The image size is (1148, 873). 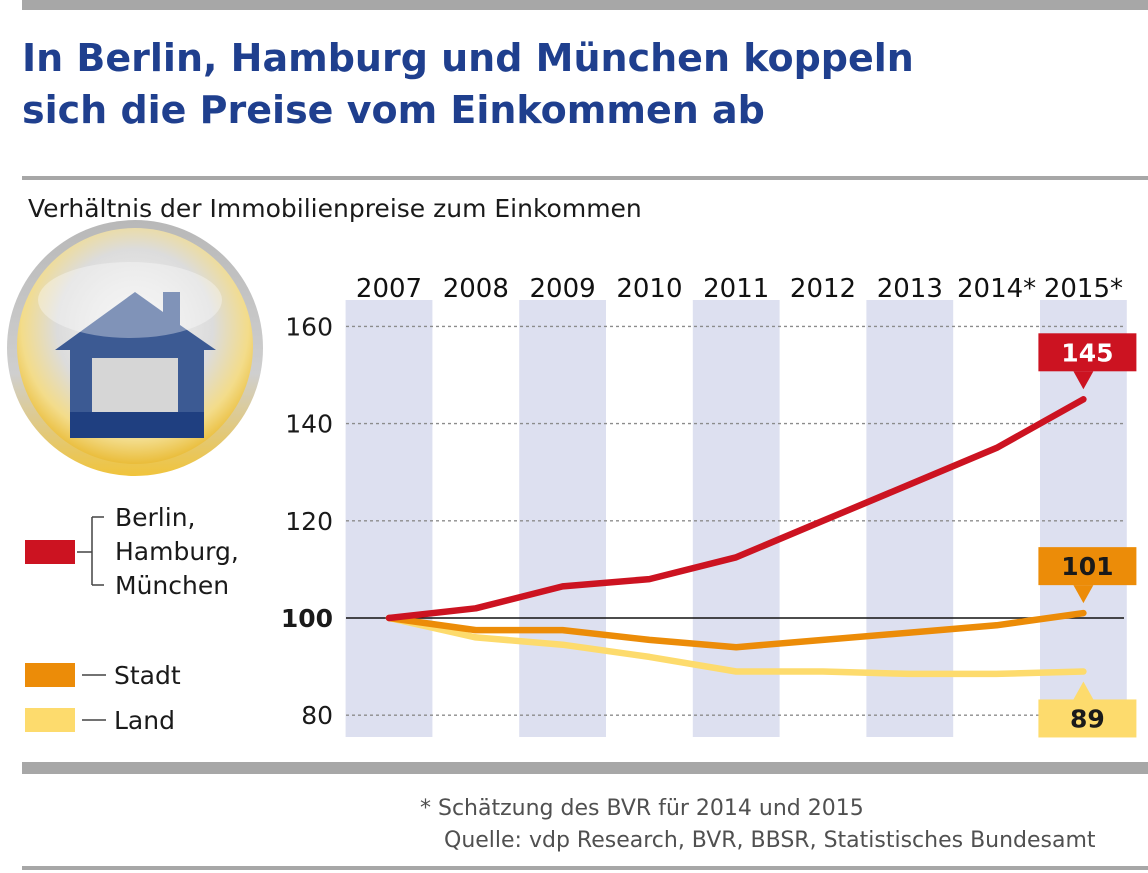 What do you see at coordinates (1087, 535) in the screenshot?
I see `end-labels: 145 101 89` at bounding box center [1087, 535].